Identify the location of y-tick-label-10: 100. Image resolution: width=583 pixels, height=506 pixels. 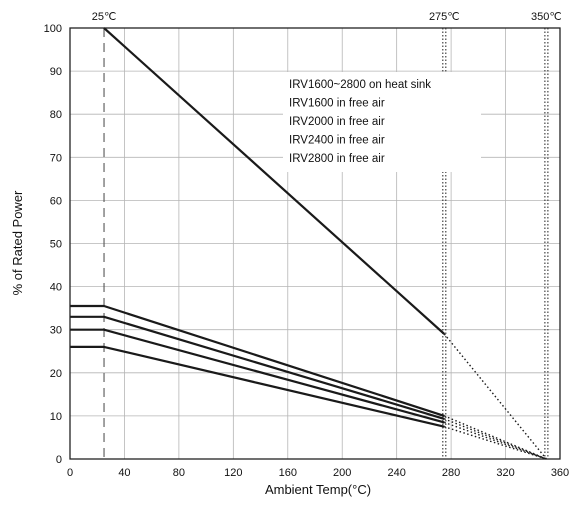
(53, 29).